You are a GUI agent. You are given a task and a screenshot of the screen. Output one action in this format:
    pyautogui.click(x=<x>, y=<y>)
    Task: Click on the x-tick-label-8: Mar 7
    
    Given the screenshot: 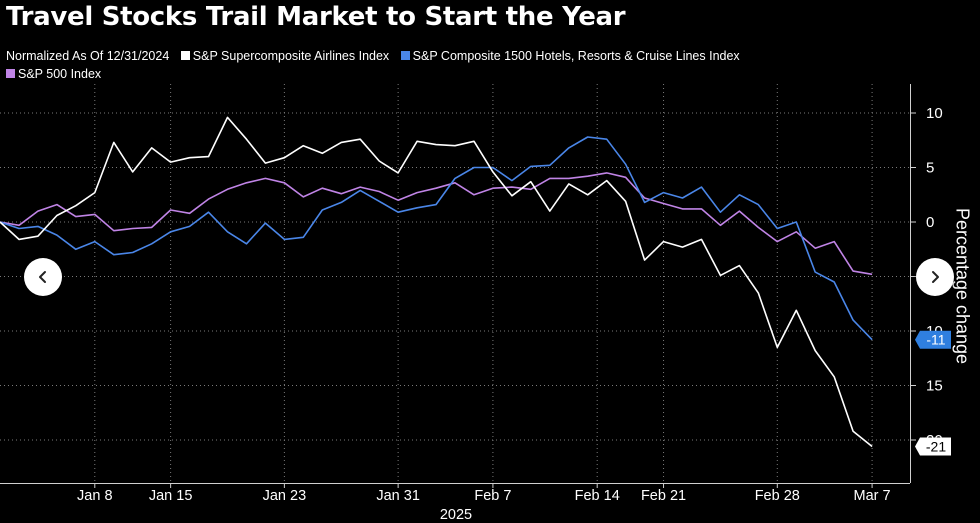 What is the action you would take?
    pyautogui.click(x=872, y=496)
    